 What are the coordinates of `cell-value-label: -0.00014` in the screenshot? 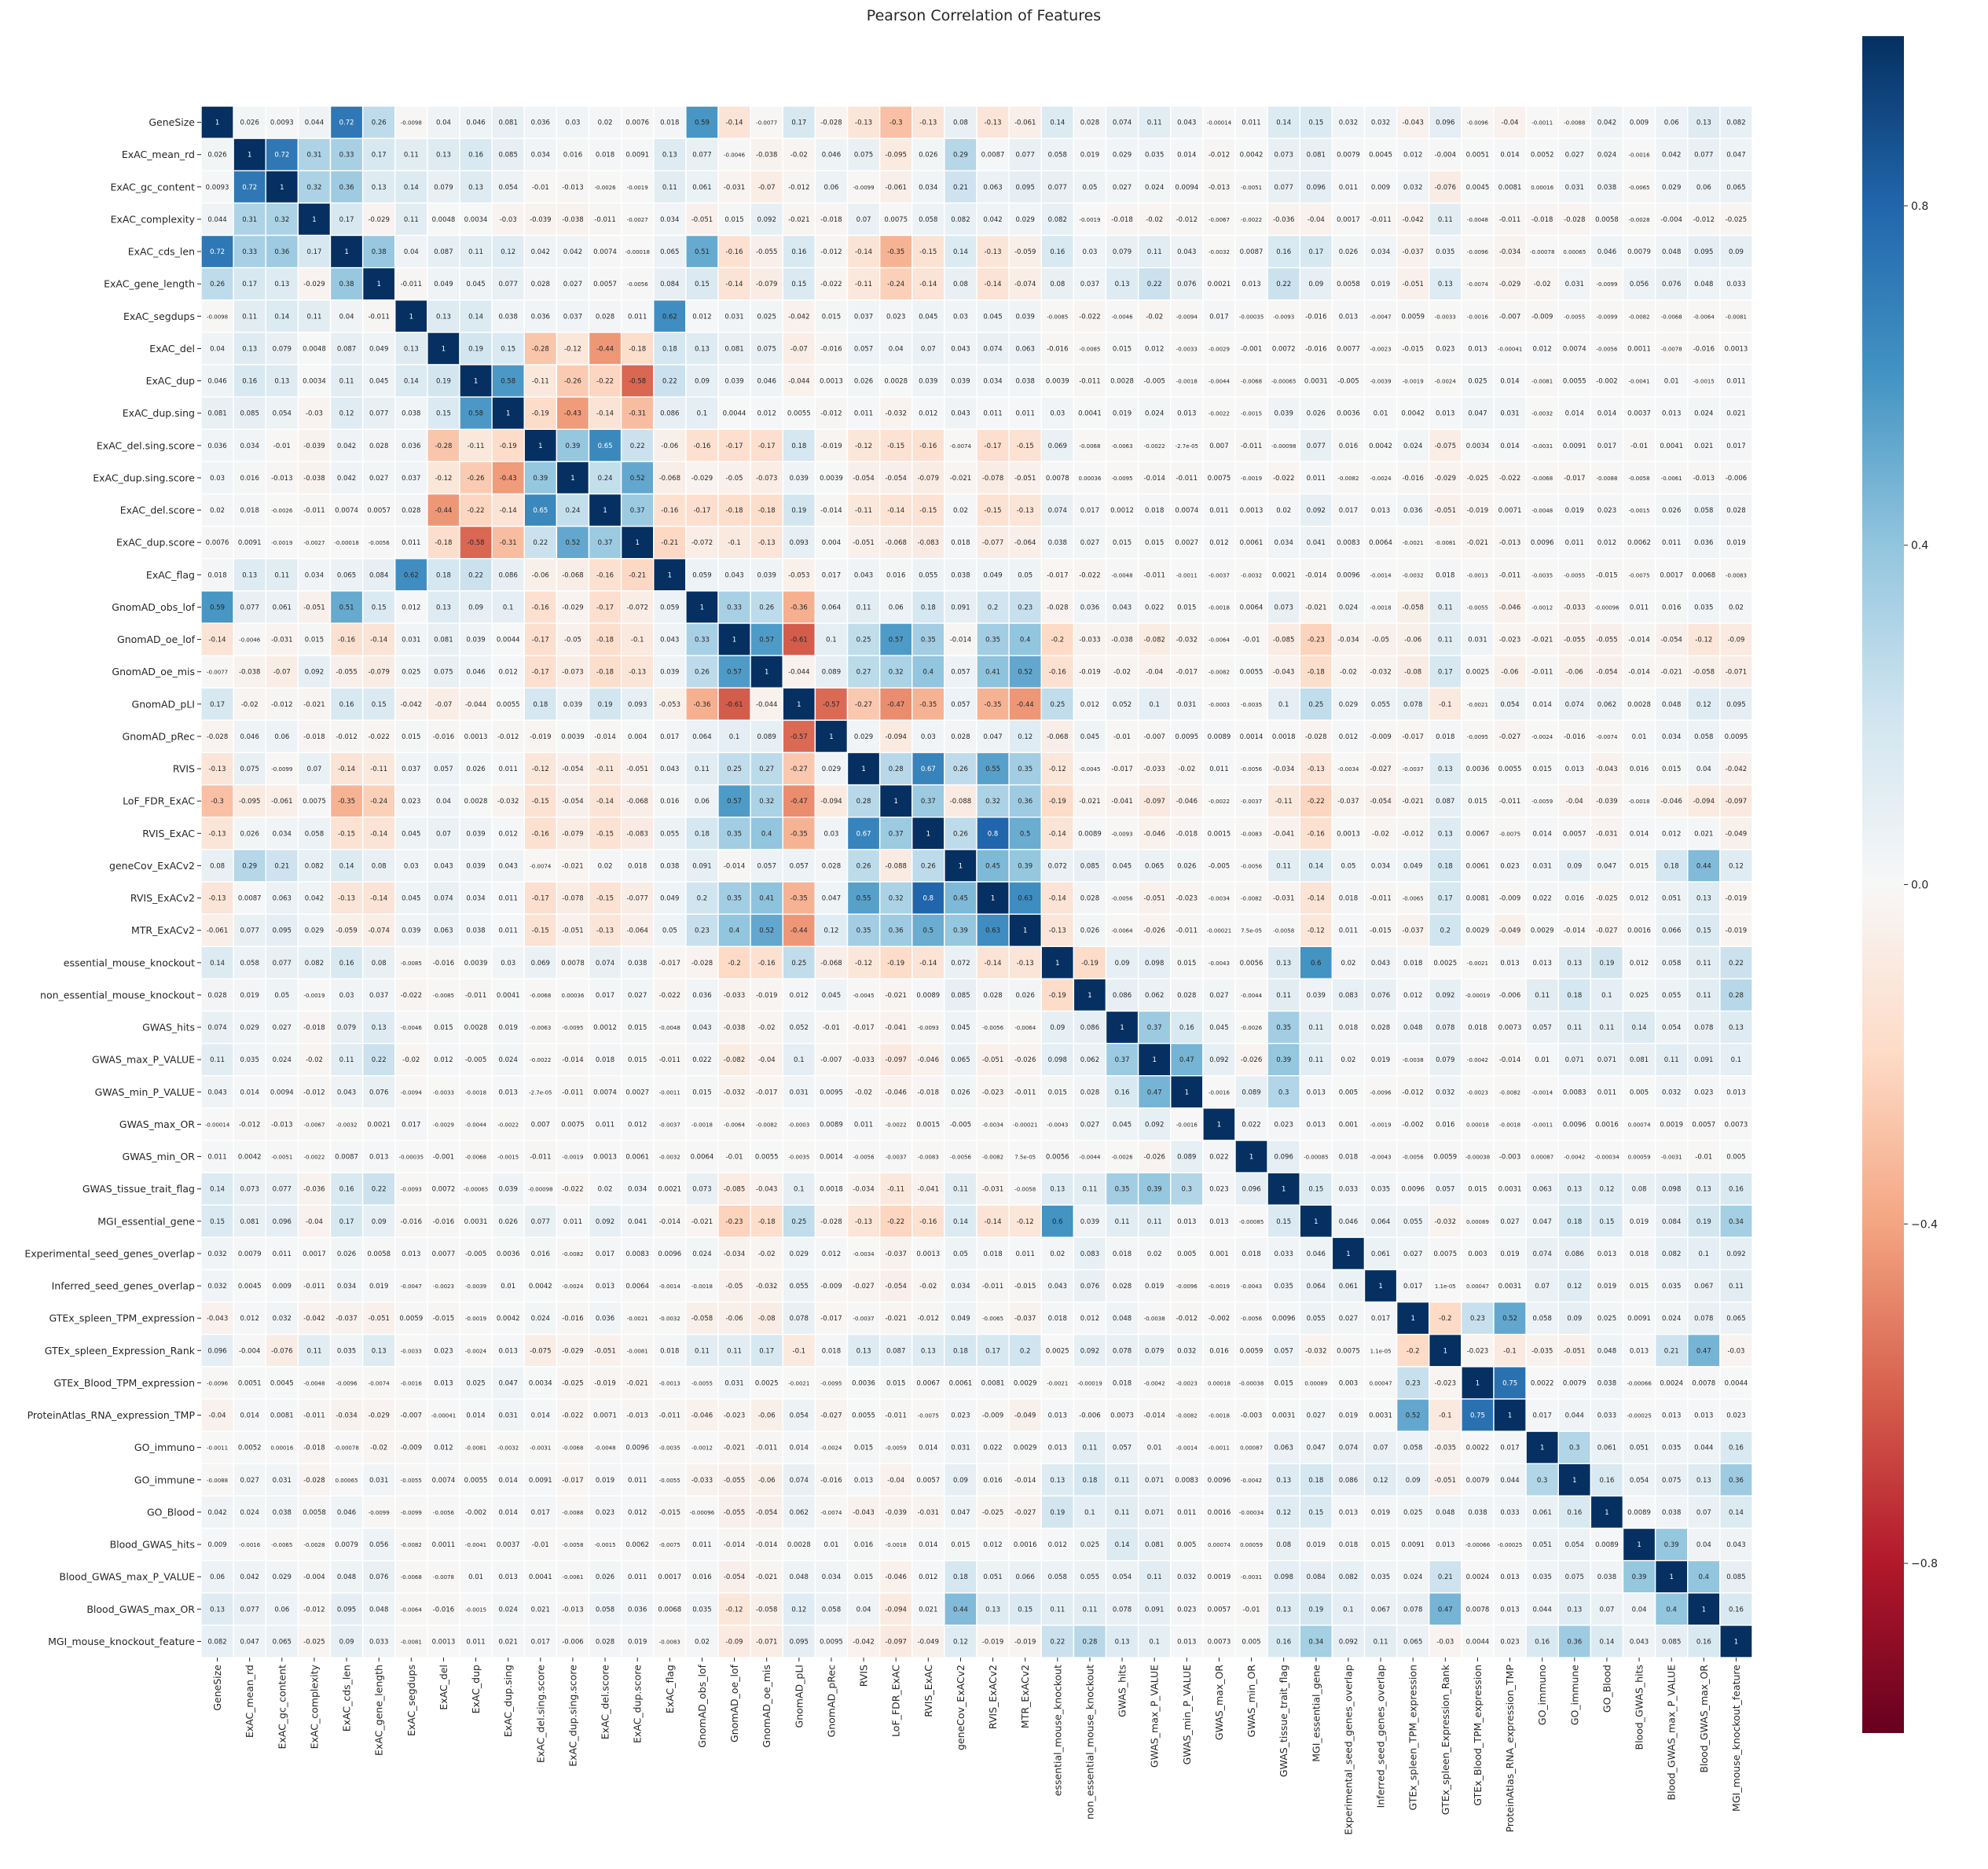 It's located at (1219, 123).